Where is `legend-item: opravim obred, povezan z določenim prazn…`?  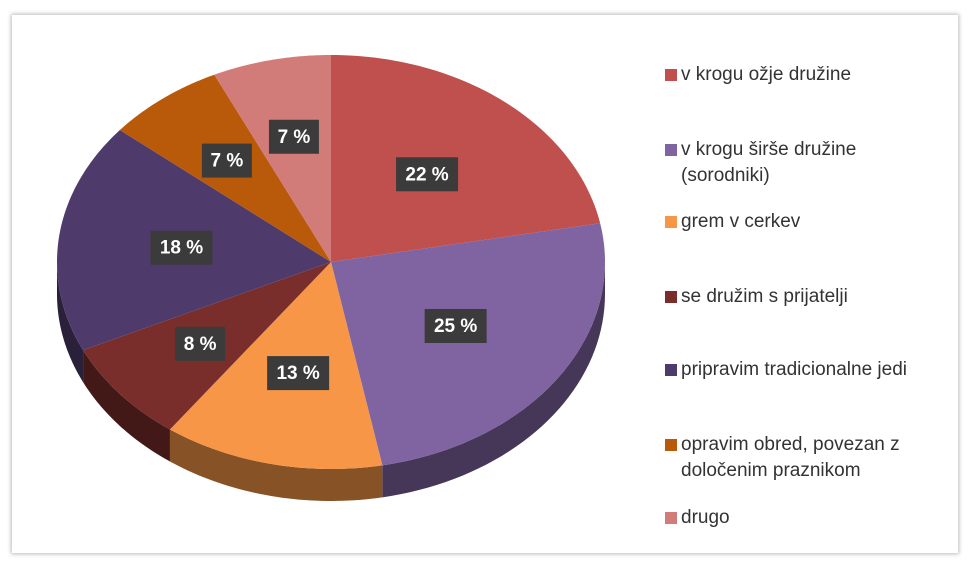
legend-item: opravim obred, povezan z določenim prazn… is located at coordinates (810, 458).